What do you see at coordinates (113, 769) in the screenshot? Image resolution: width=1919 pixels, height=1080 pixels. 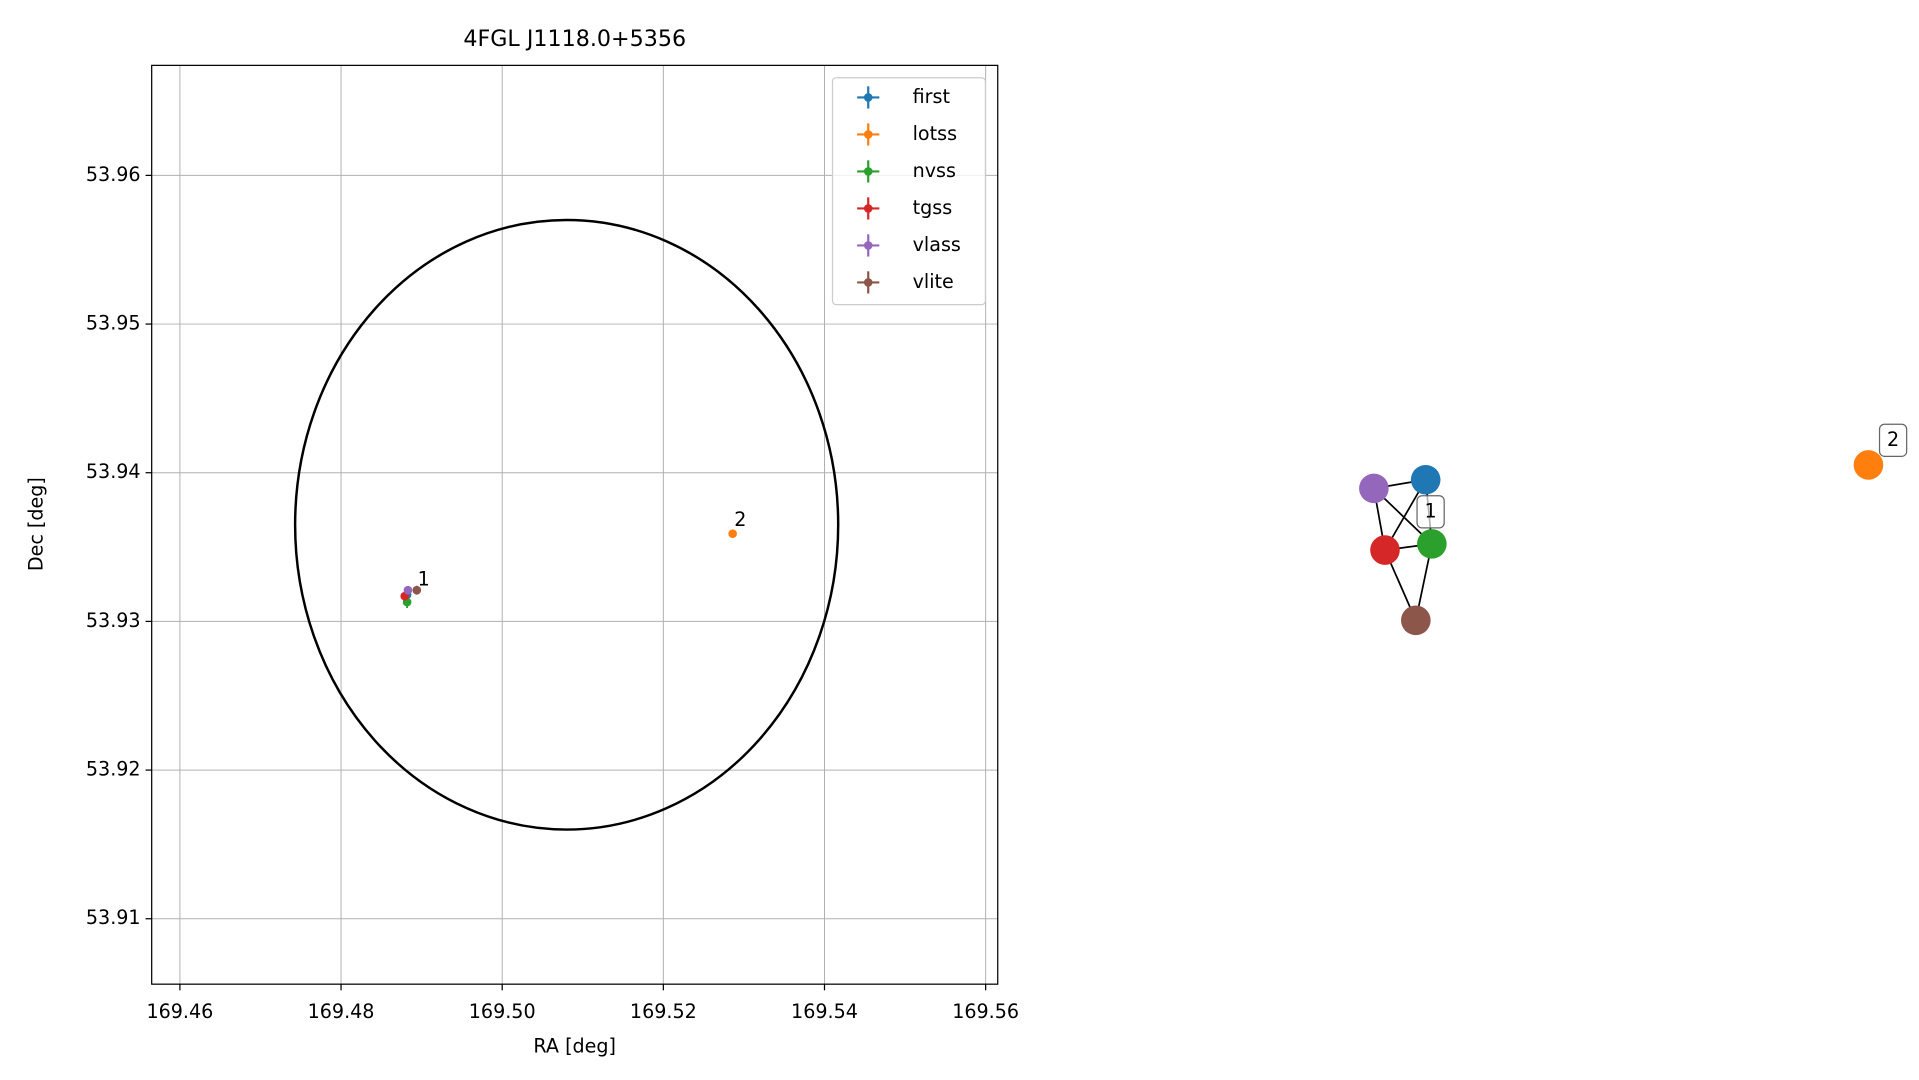 I see `y-tick-label: 53.92` at bounding box center [113, 769].